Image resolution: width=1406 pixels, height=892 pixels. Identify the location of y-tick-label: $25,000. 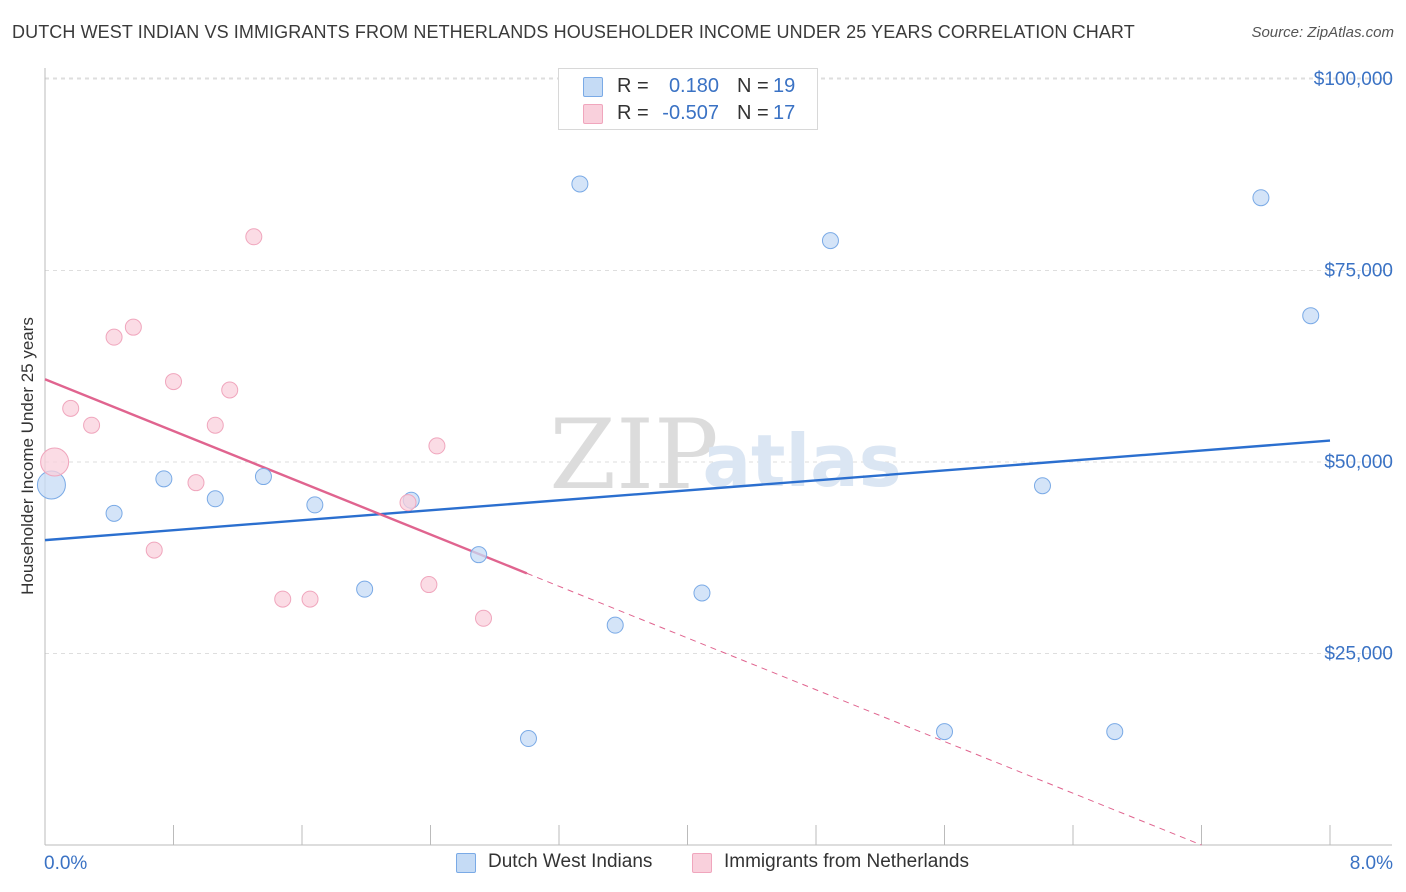
(1358, 654).